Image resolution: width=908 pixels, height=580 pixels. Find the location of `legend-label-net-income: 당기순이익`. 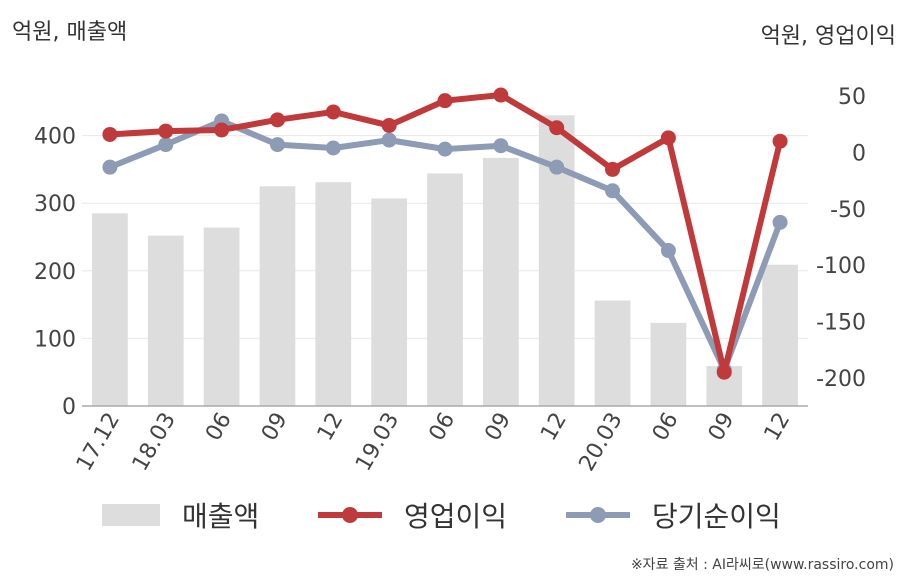

legend-label-net-income: 당기순이익 is located at coordinates (716, 516).